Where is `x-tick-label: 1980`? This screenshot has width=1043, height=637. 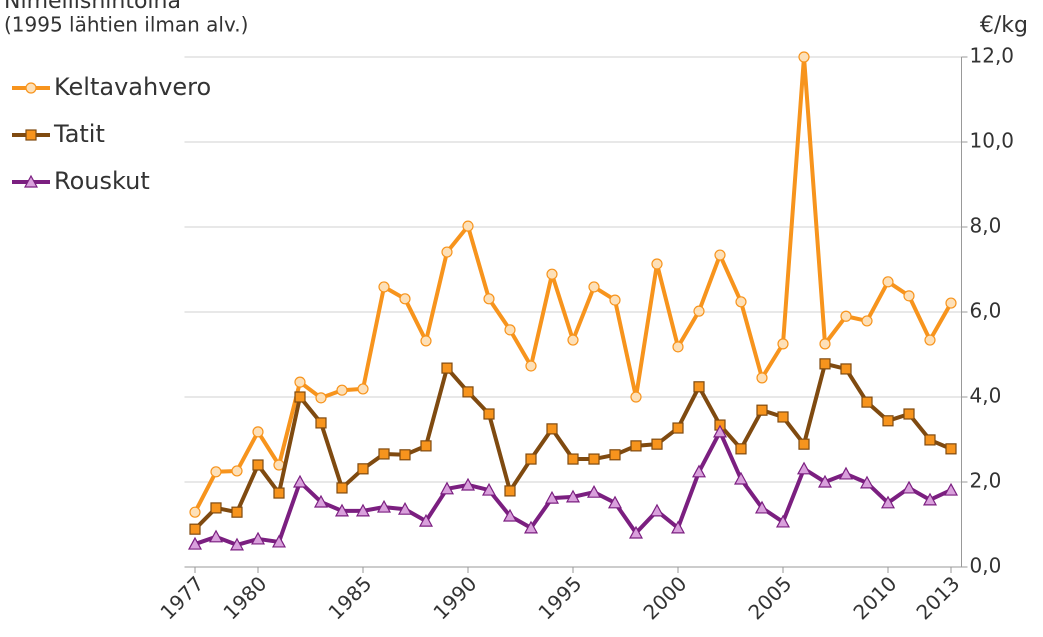 x-tick-label: 1980 is located at coordinates (244, 597).